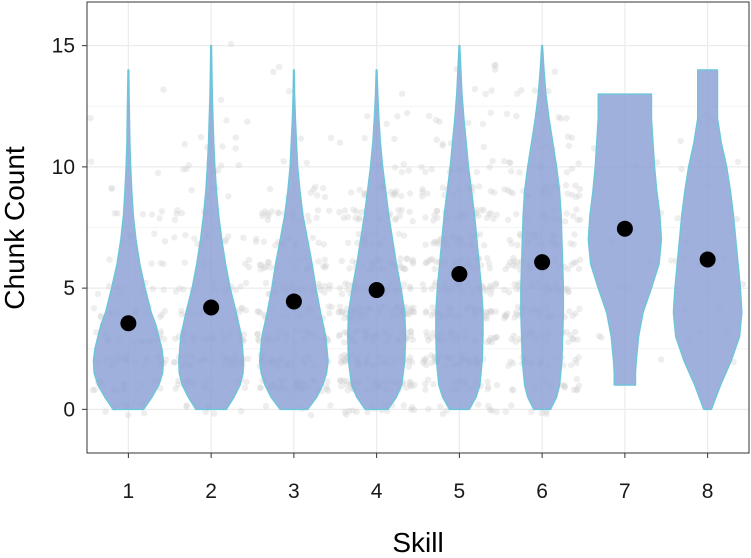  Describe the element at coordinates (69, 288) in the screenshot. I see `y-tick-label: 5` at that location.